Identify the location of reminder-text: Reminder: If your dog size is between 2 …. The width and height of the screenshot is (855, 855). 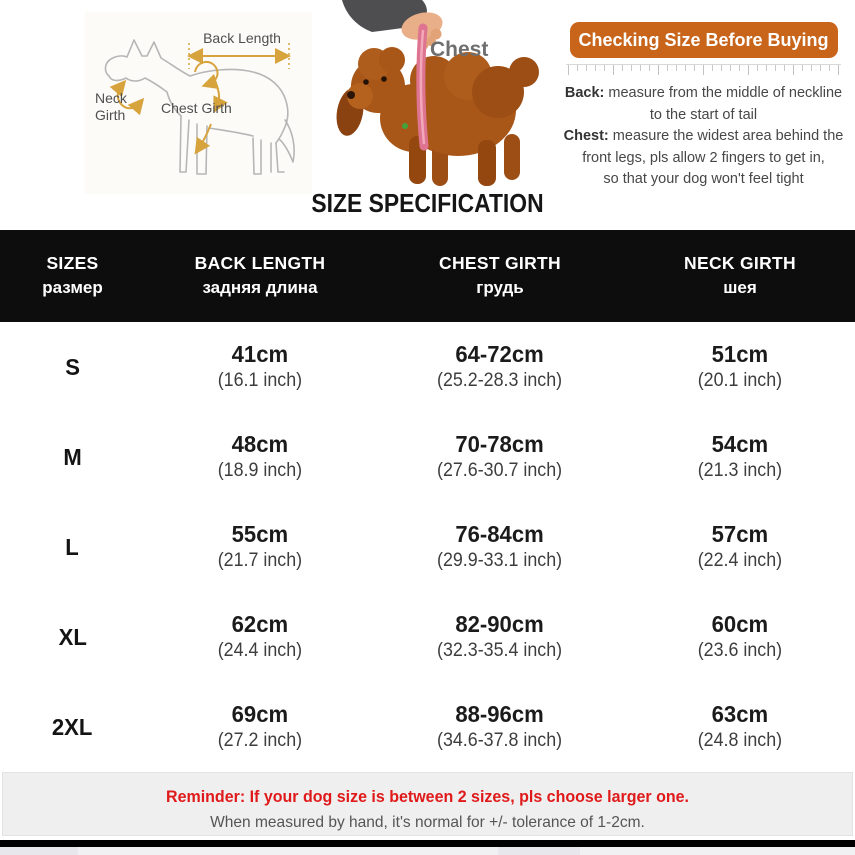
(427, 797).